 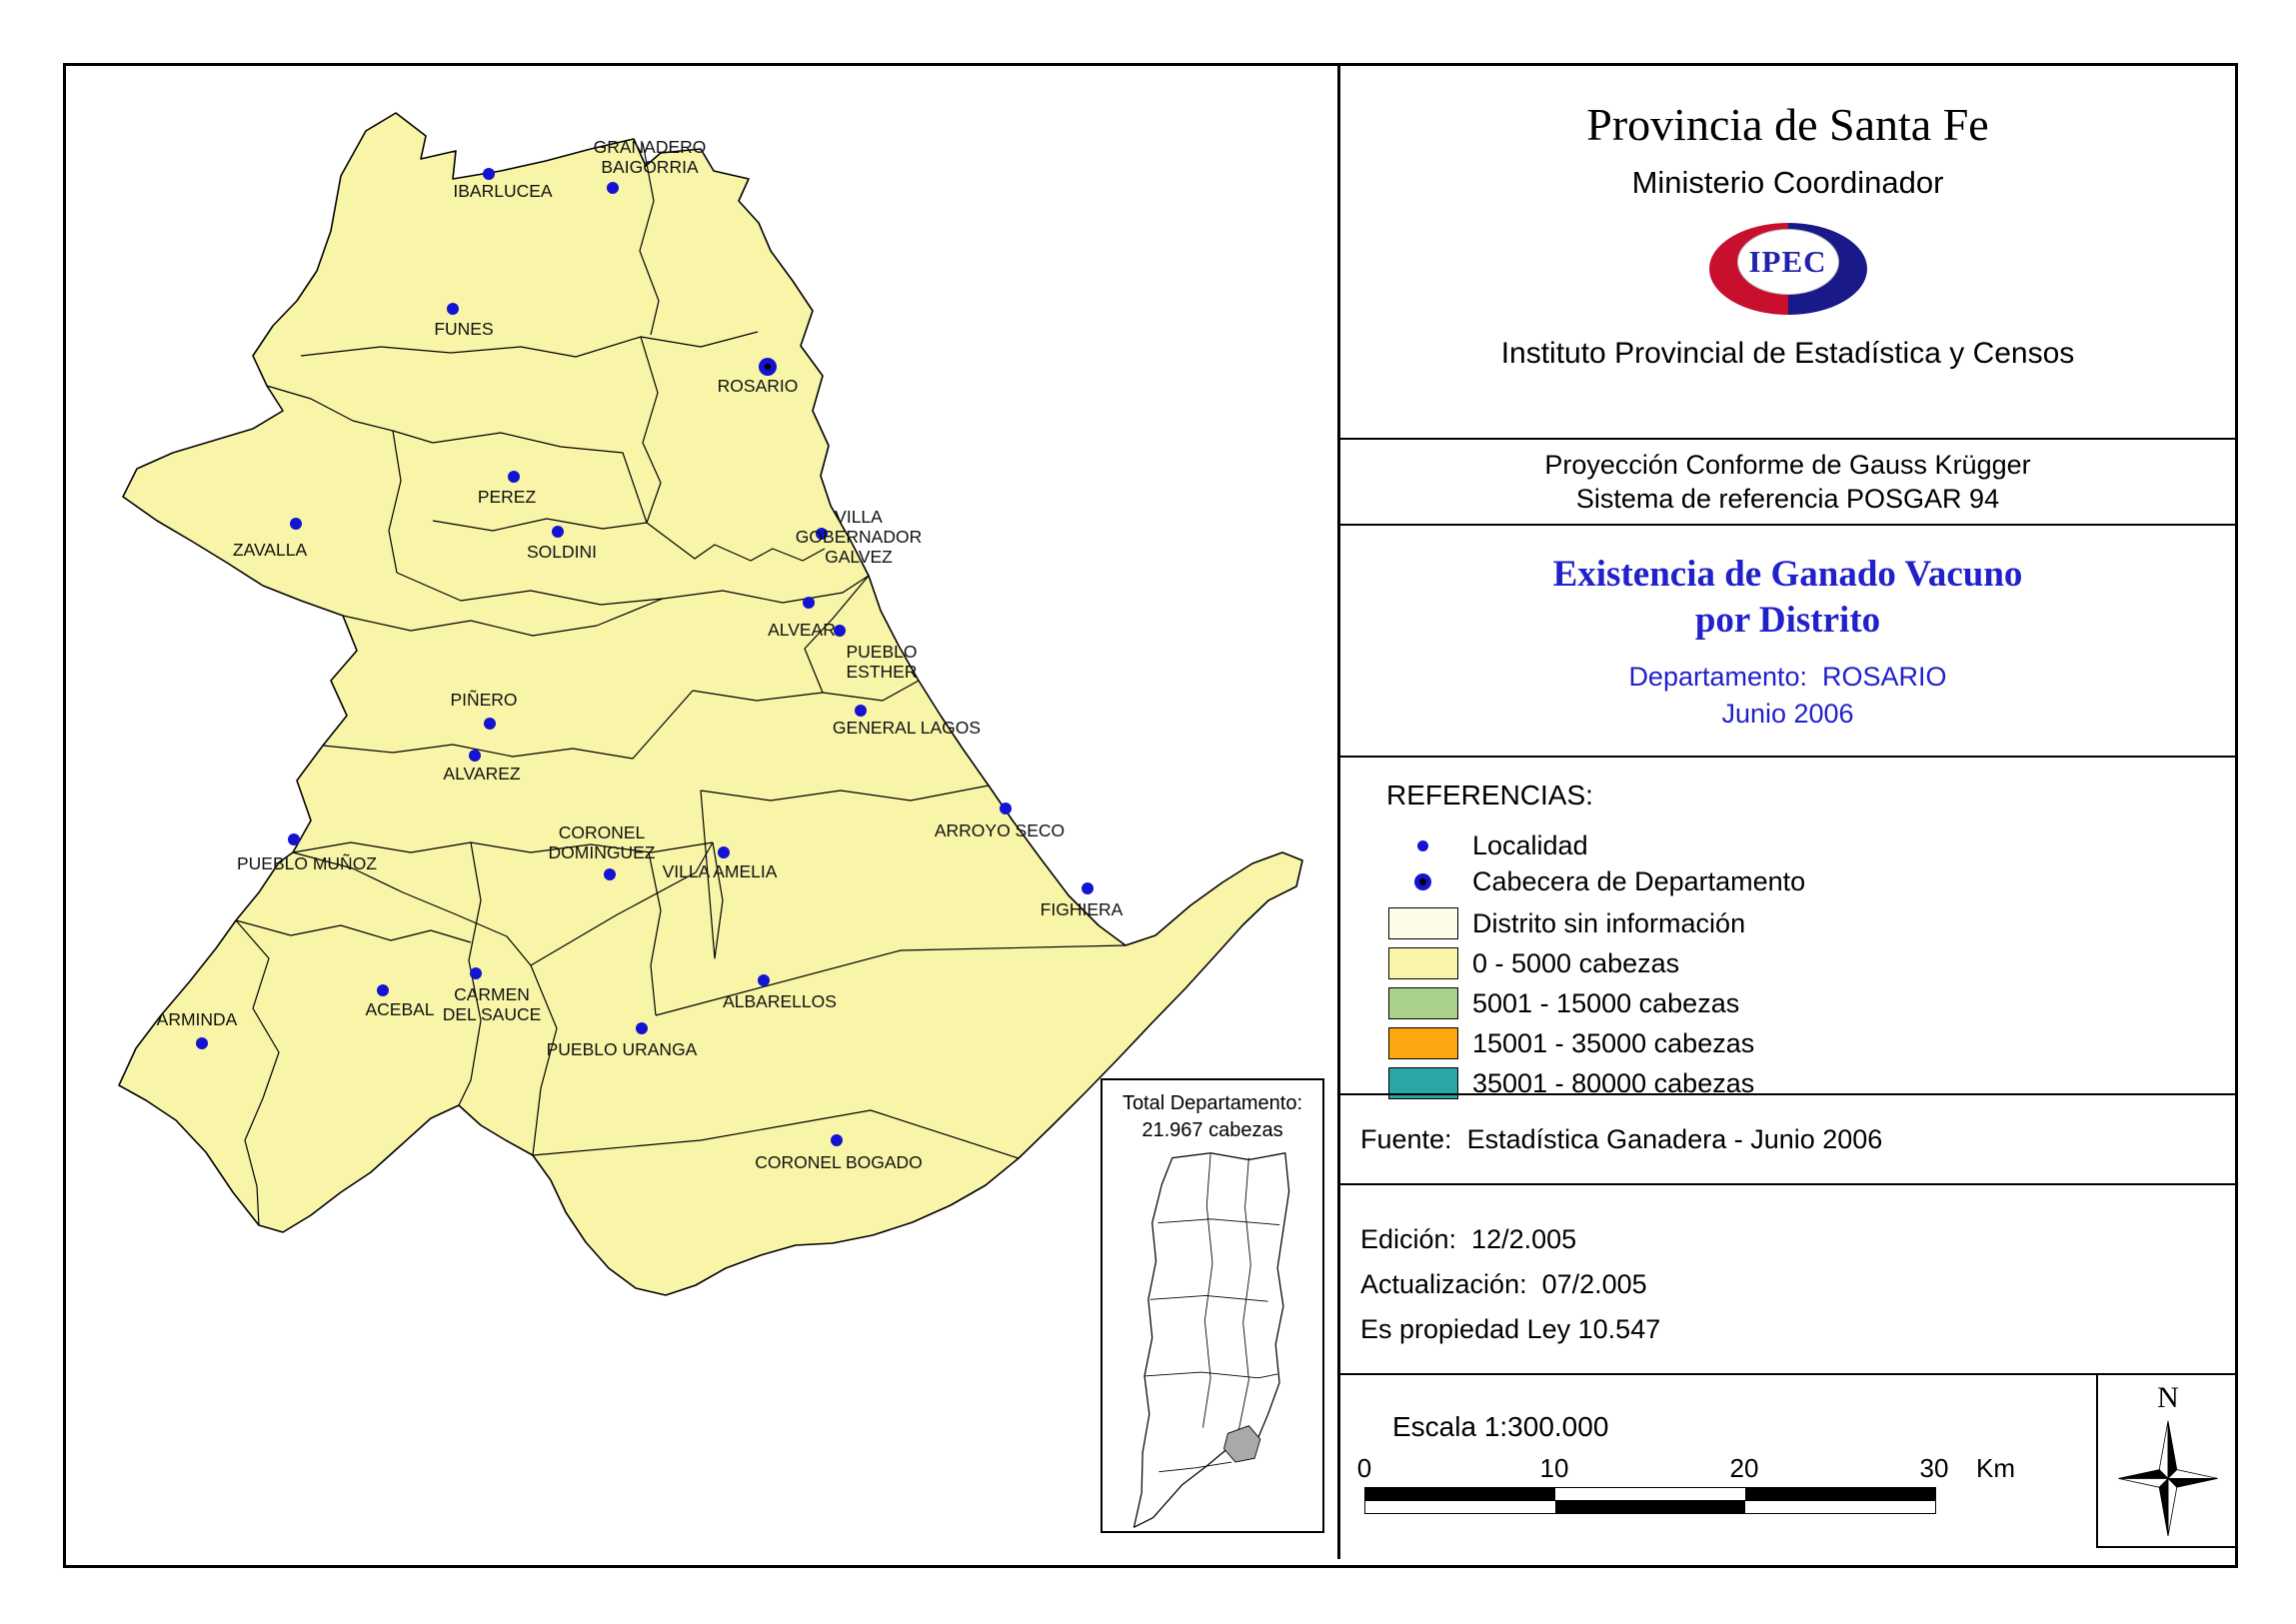 What do you see at coordinates (907, 728) in the screenshot?
I see `district-label: GENERAL LAGOS` at bounding box center [907, 728].